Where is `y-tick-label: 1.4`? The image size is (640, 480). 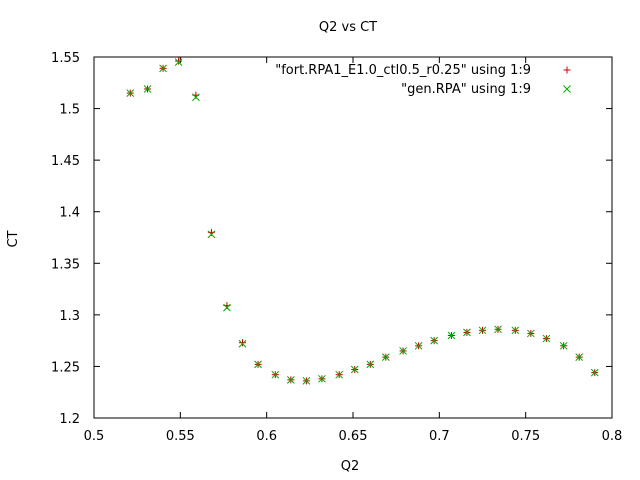 y-tick-label: 1.4 is located at coordinates (69, 213).